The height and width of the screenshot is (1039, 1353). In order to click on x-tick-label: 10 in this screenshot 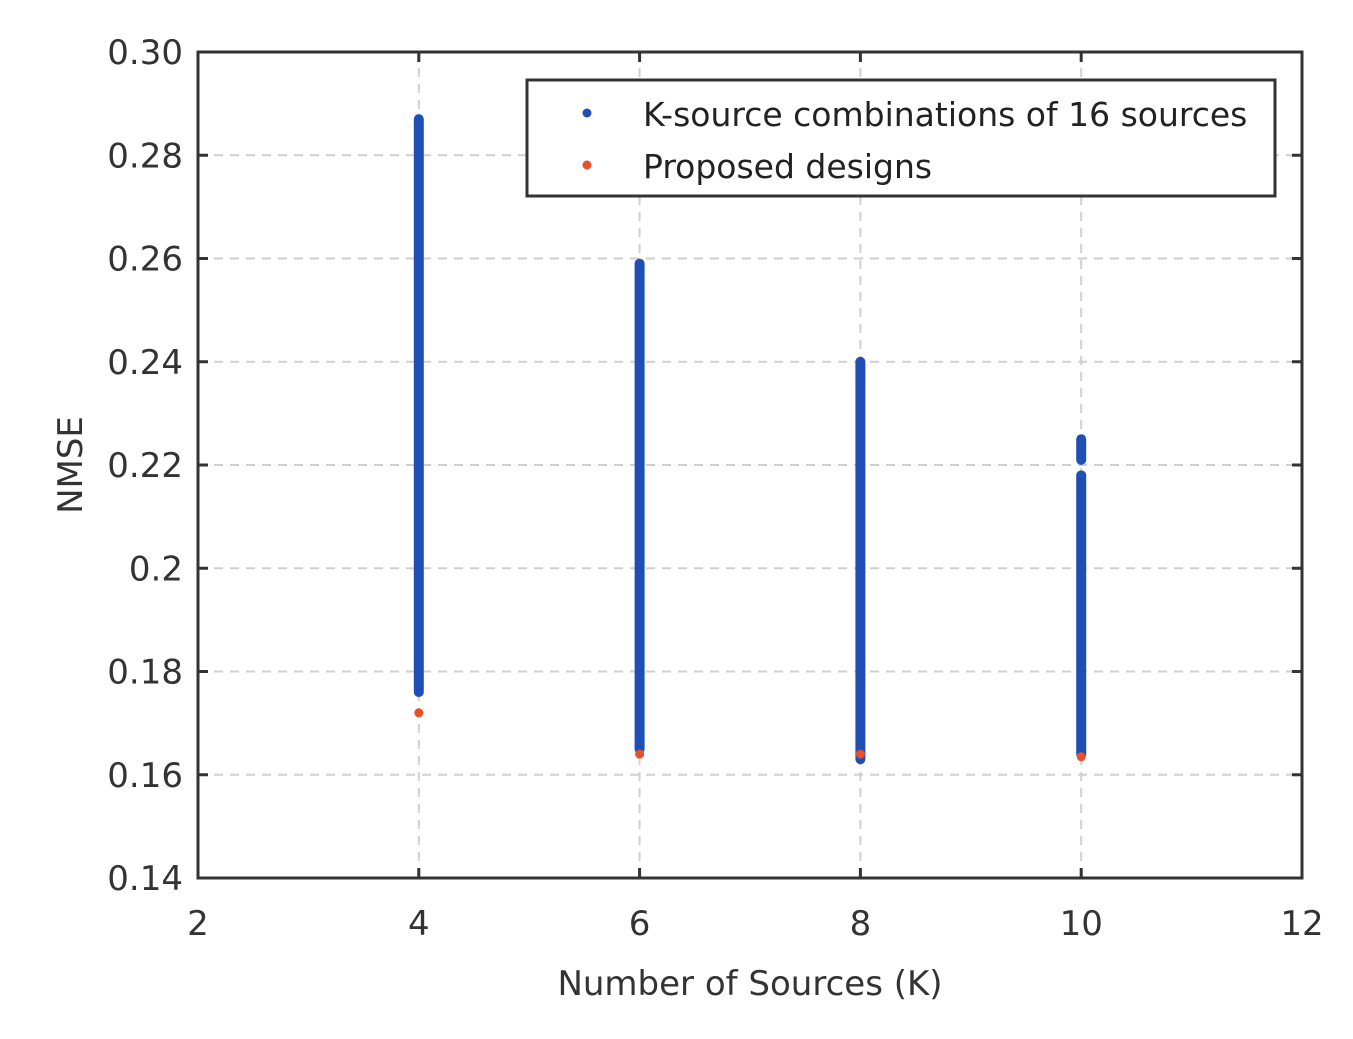, I will do `click(1081, 924)`.